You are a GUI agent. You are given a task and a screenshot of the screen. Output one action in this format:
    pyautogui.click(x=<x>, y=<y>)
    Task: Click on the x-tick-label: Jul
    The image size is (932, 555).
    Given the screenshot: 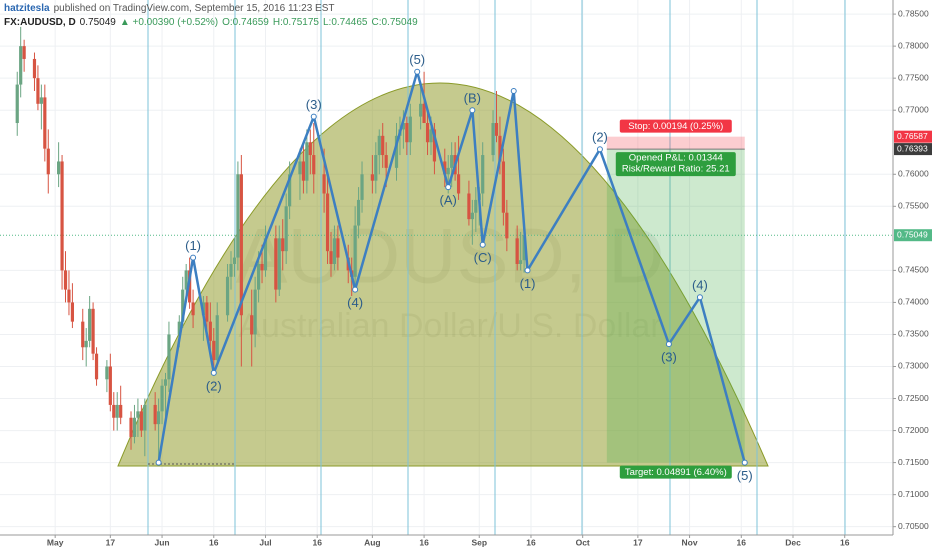 What is the action you would take?
    pyautogui.click(x=265, y=542)
    